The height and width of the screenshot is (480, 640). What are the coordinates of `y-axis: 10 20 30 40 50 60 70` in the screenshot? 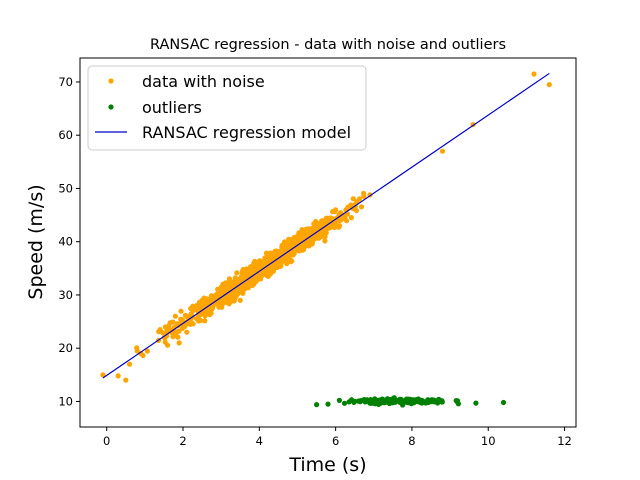 It's located at (69, 241).